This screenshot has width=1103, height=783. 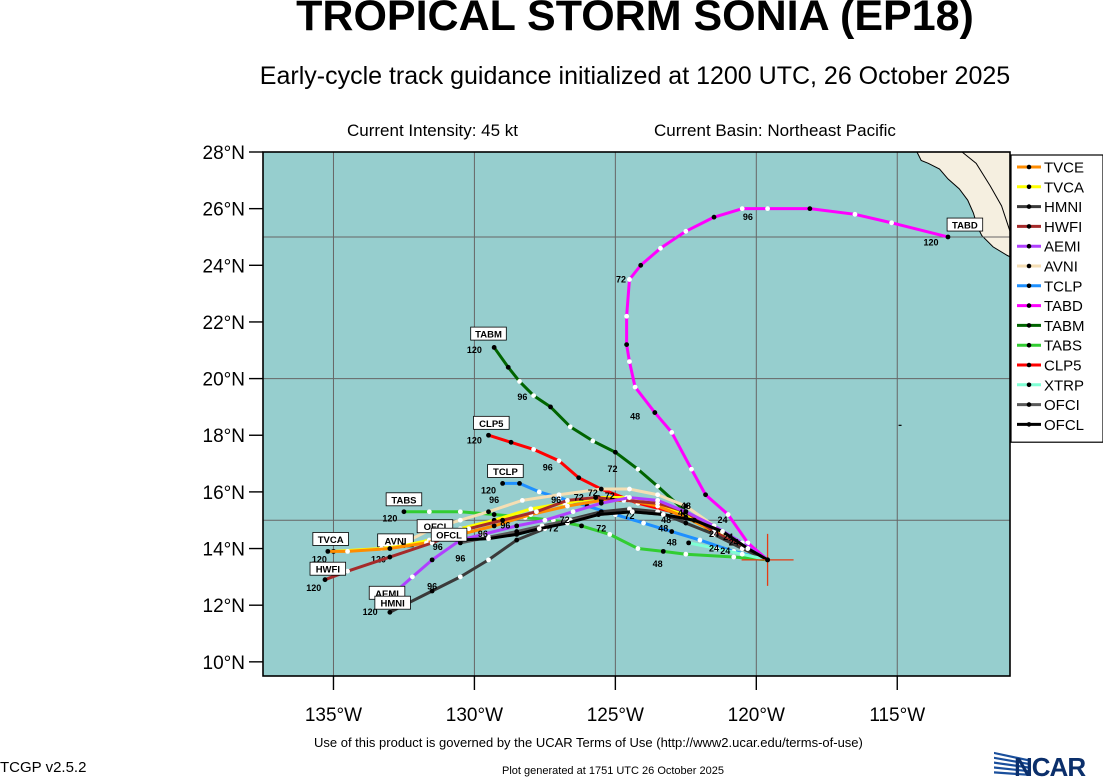 What do you see at coordinates (433, 130) in the screenshot?
I see `current-intensity: Current Intensity: 45 kt` at bounding box center [433, 130].